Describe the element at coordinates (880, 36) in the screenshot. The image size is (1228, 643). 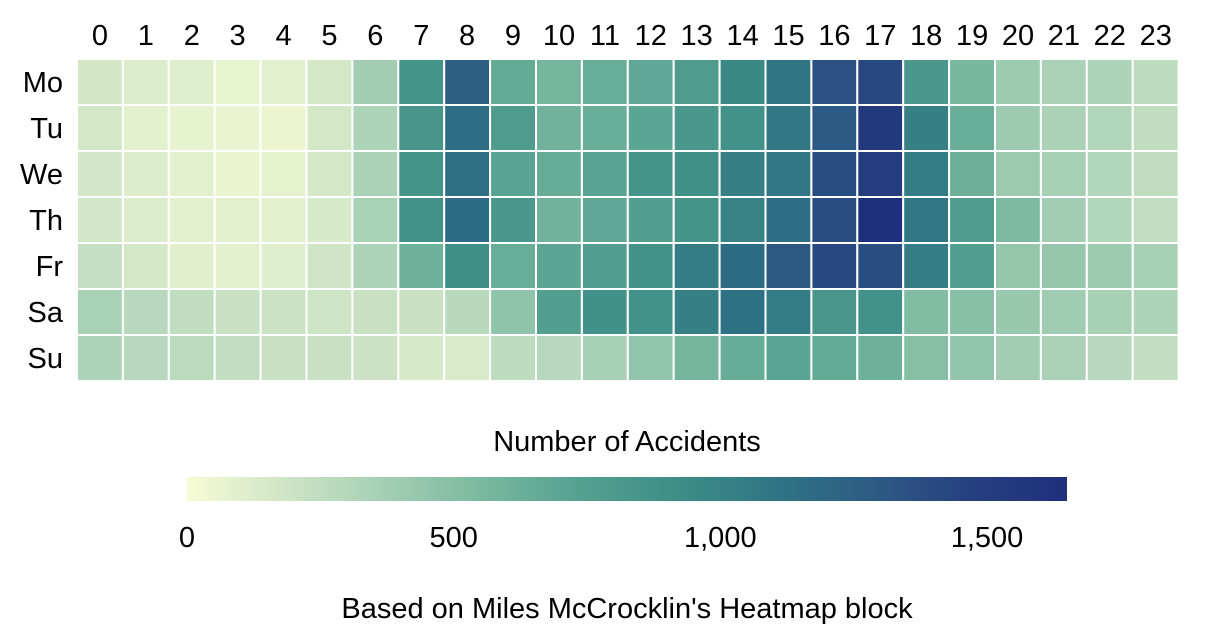
I see `hour-label: 17` at that location.